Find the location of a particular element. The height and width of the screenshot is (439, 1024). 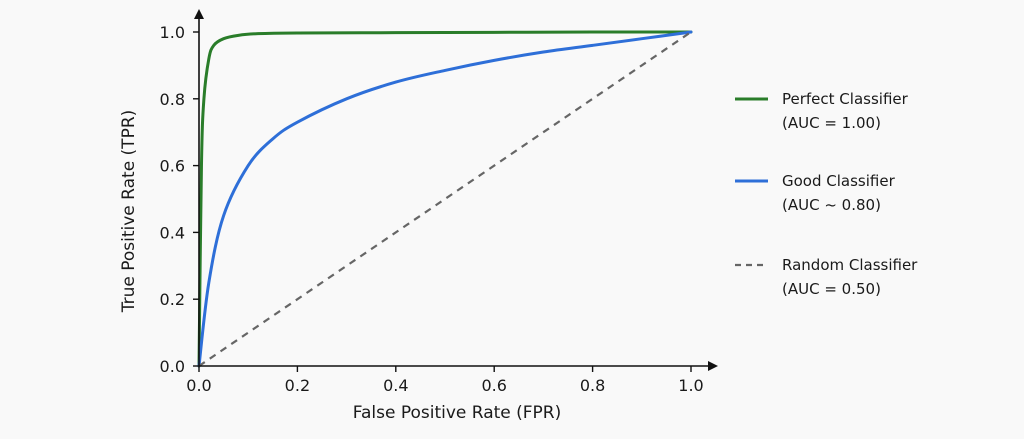

y-tick-label: 1.0 is located at coordinates (172, 32).